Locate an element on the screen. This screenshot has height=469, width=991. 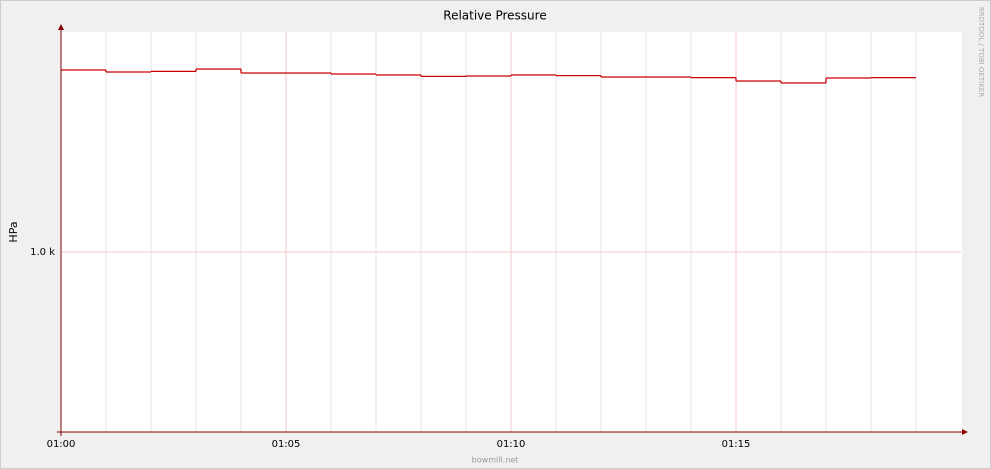
watermark: RRDTOOL / TOBI OETIKER is located at coordinates (981, 52).